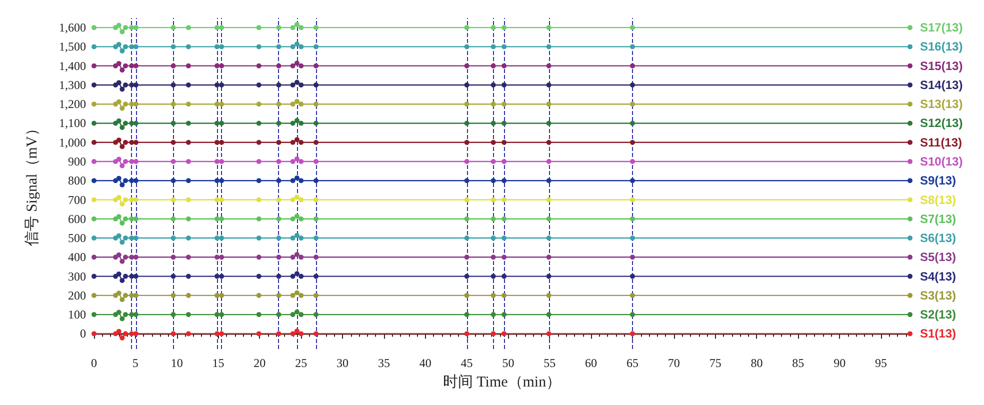  Describe the element at coordinates (77, 161) in the screenshot. I see `y-tick-label: 900` at that location.